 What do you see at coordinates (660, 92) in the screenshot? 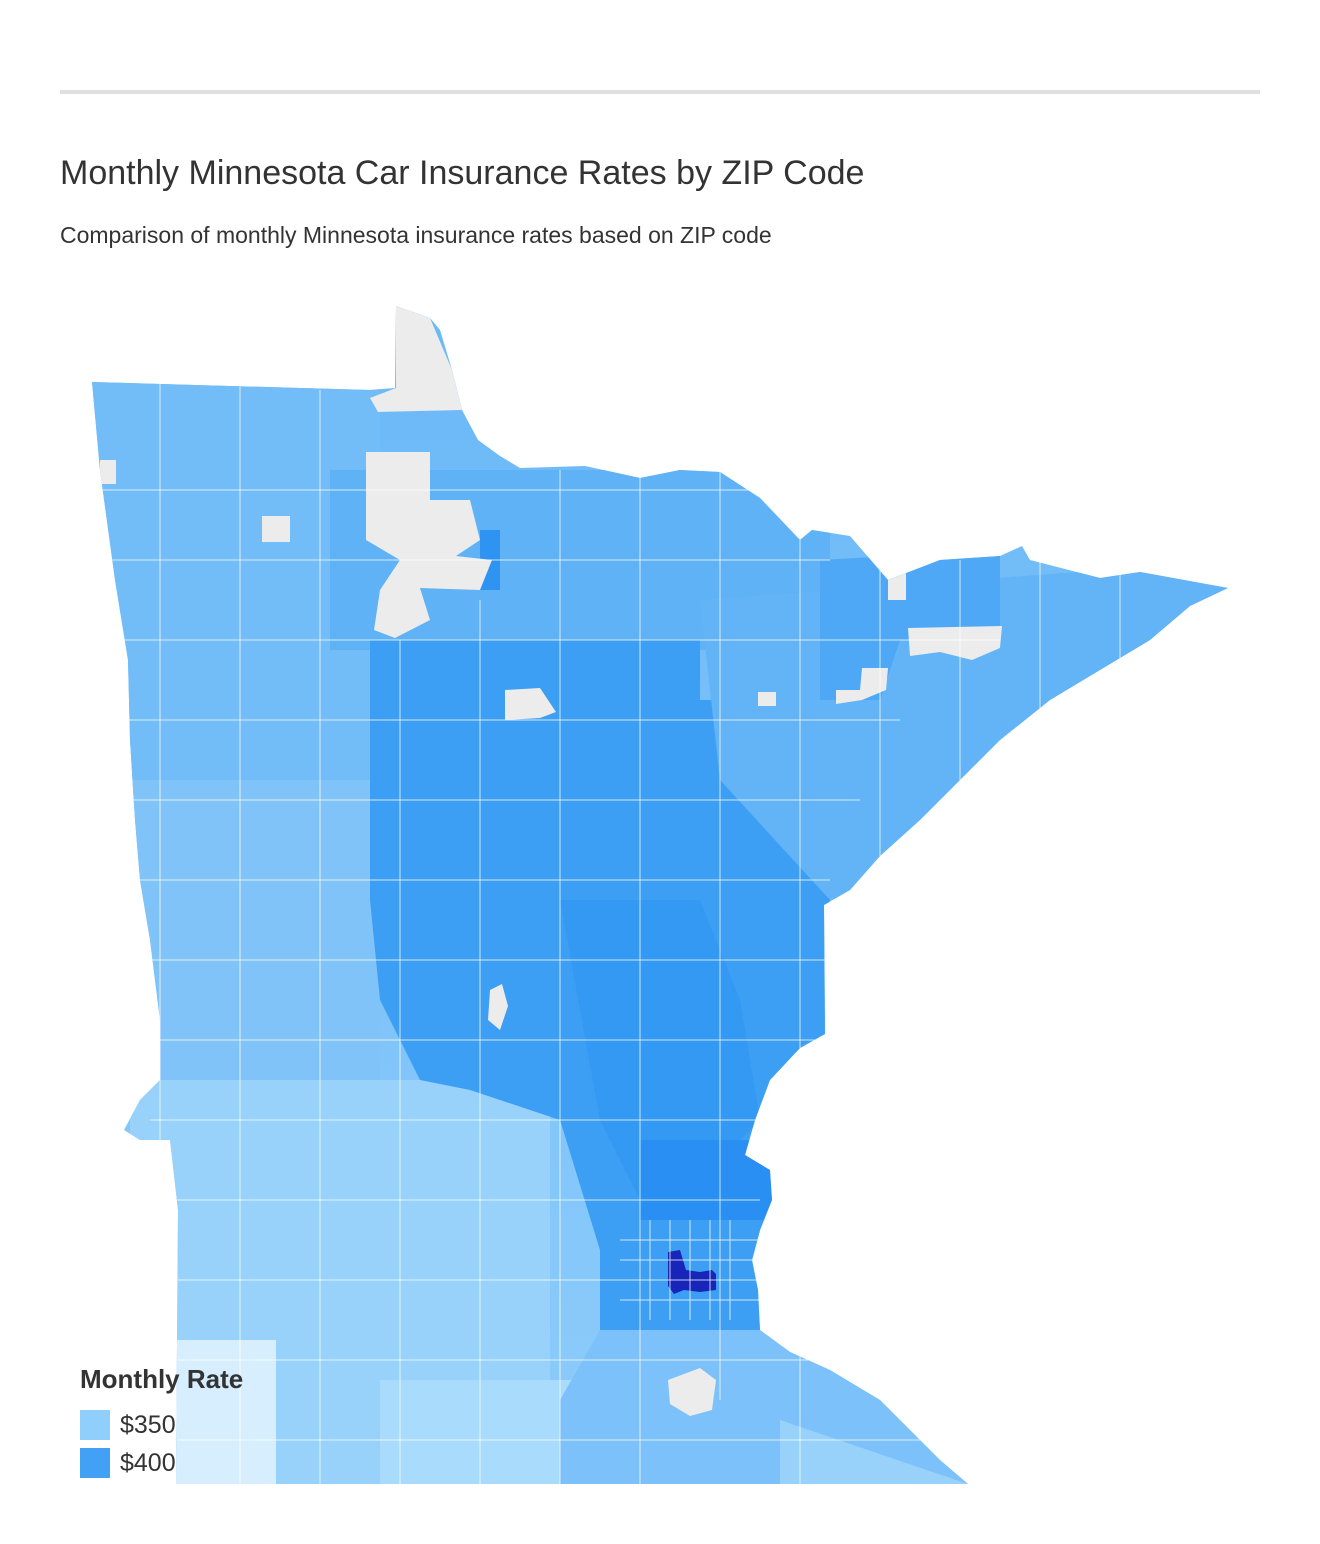
I see `top-divider` at bounding box center [660, 92].